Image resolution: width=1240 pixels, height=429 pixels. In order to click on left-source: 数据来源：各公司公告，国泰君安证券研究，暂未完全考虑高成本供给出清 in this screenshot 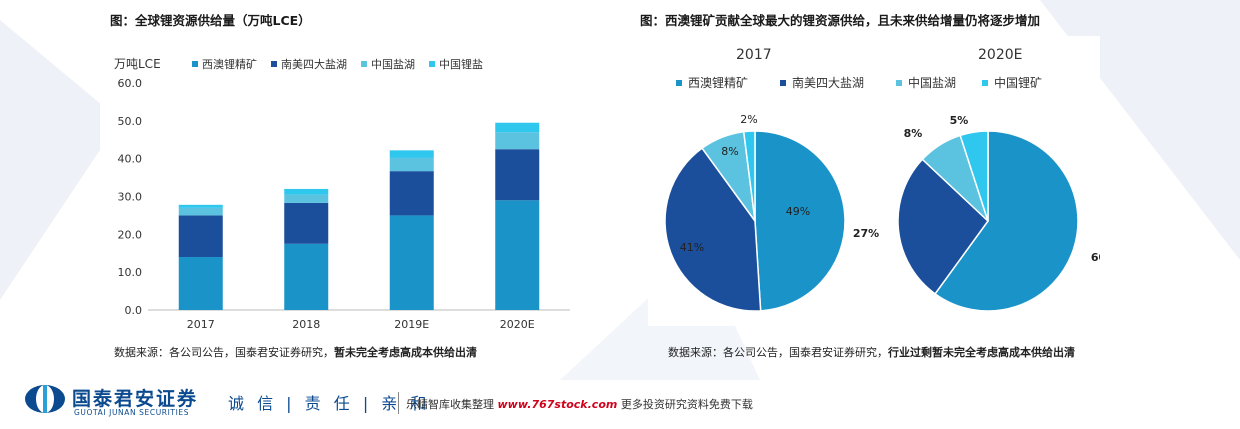, I will do `click(295, 352)`.